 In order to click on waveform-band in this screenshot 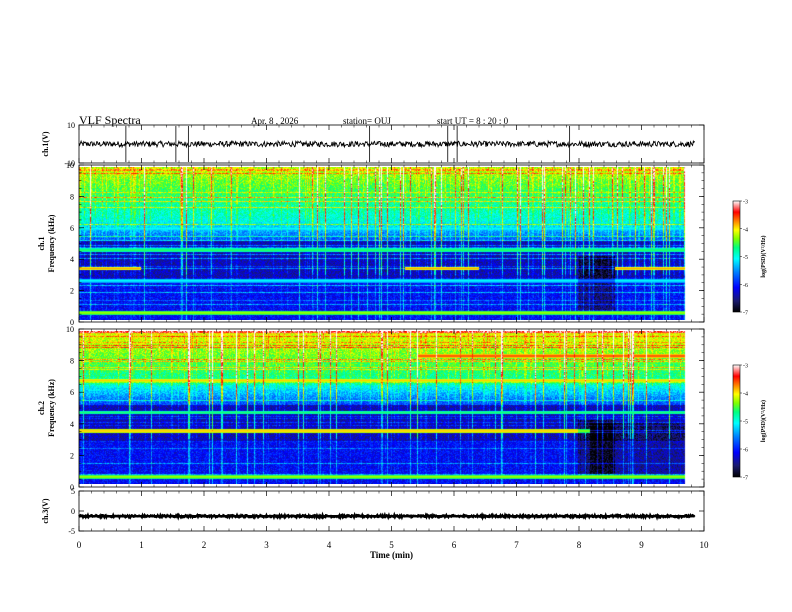, I will do `click(387, 516)`.